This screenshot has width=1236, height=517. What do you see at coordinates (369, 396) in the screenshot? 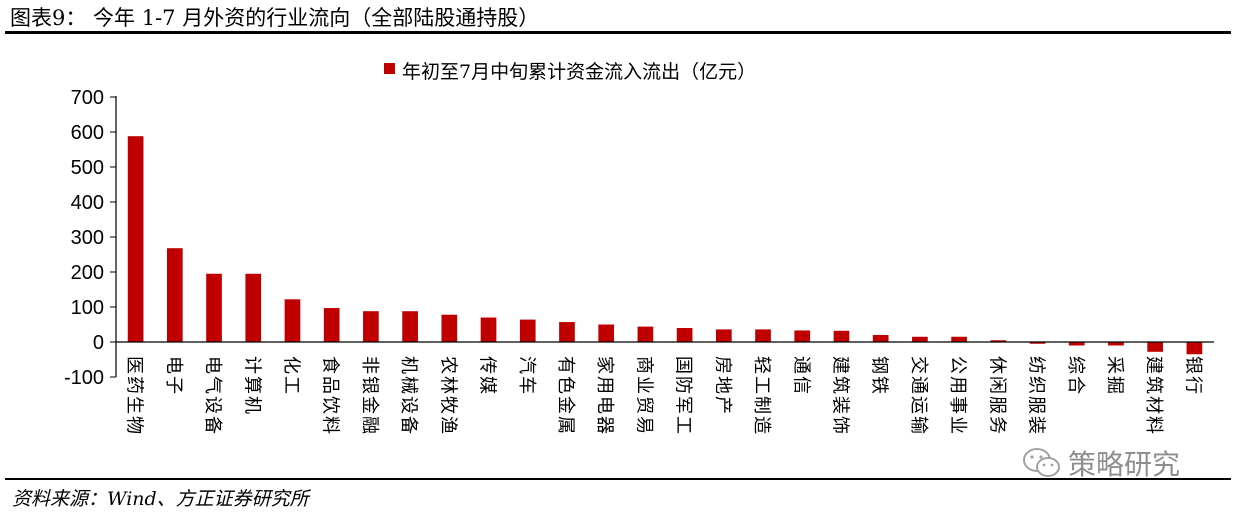
I see `x-tick-label: 非银金融` at bounding box center [369, 396].